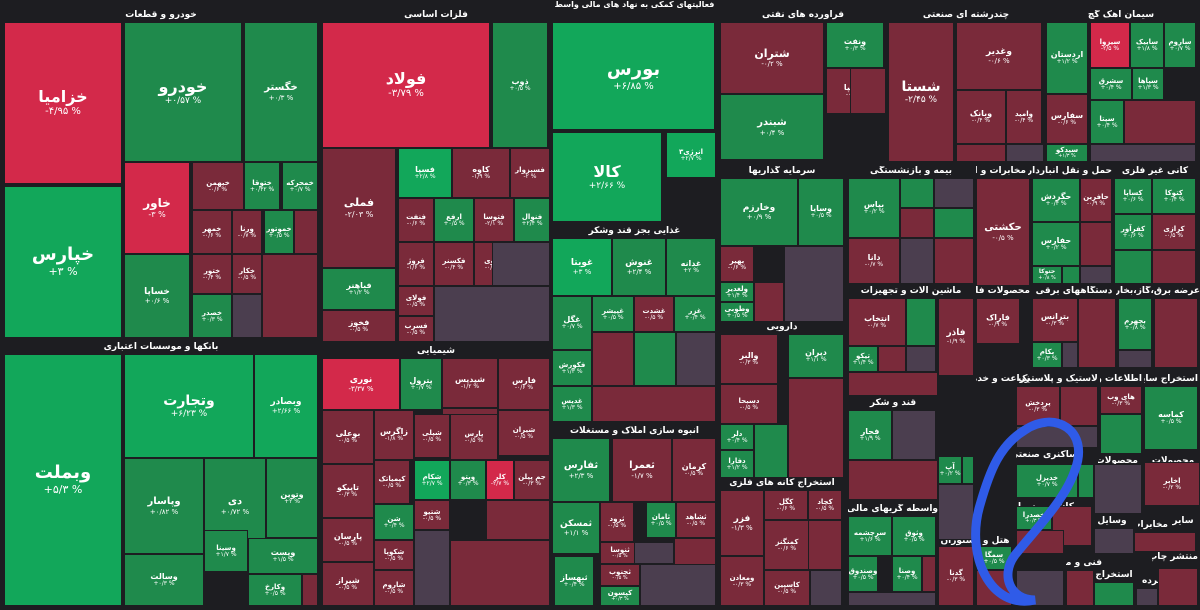 This screenshot has height=610, width=1200. Describe the element at coordinates (1047, 275) in the screenshot. I see `stock-tile: حتوکا +۰/۸ %` at that location.